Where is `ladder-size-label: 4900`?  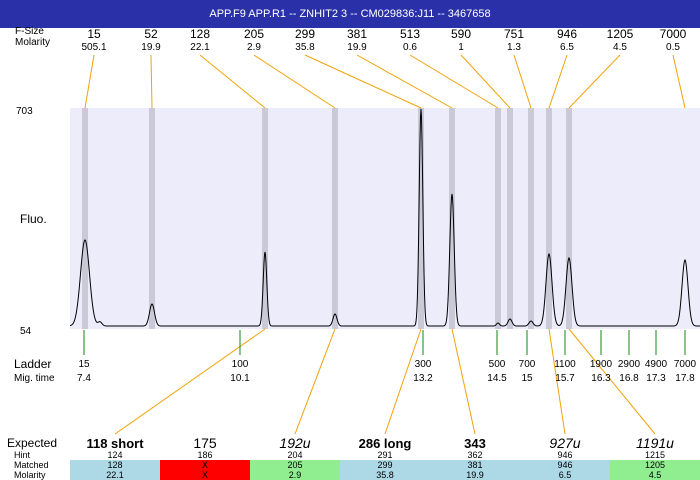 ladder-size-label: 4900 is located at coordinates (656, 364).